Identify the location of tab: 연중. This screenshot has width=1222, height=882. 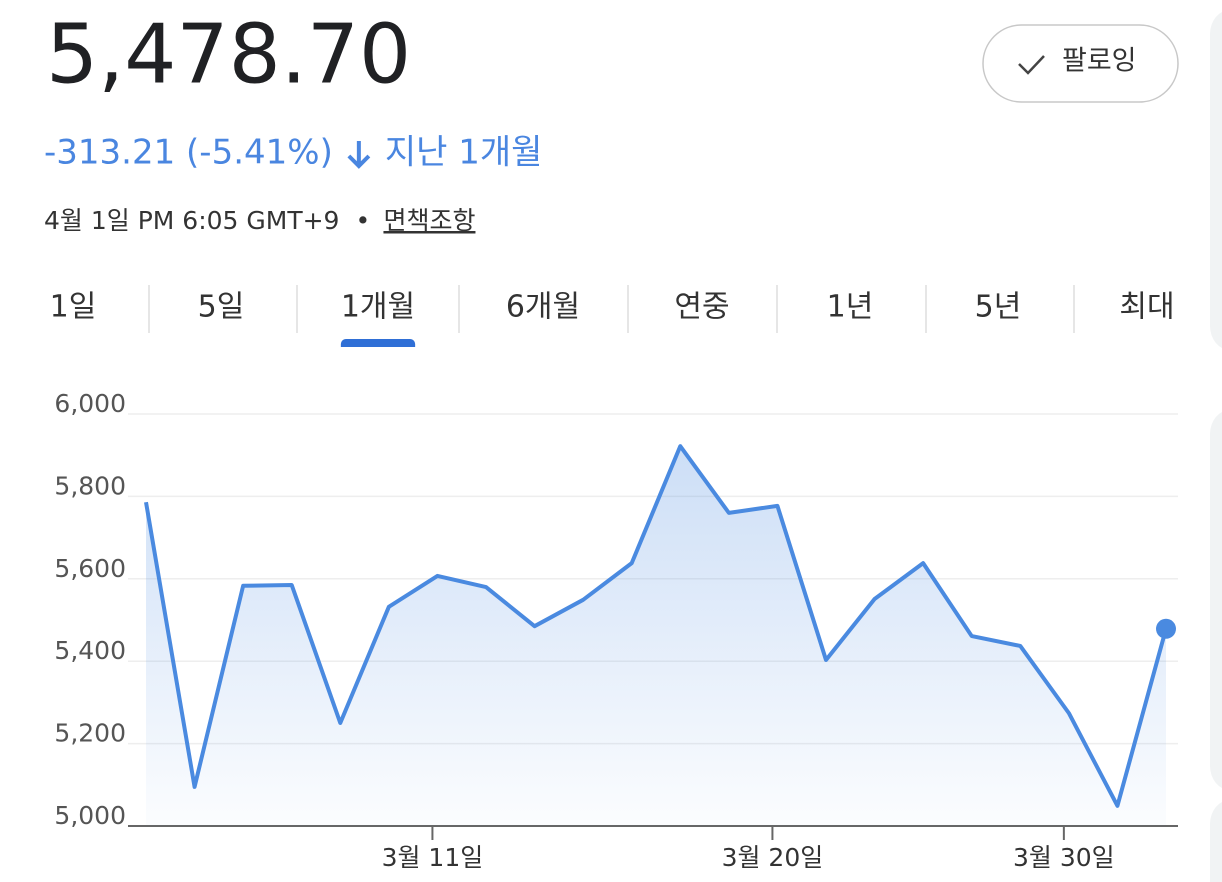
(701, 307).